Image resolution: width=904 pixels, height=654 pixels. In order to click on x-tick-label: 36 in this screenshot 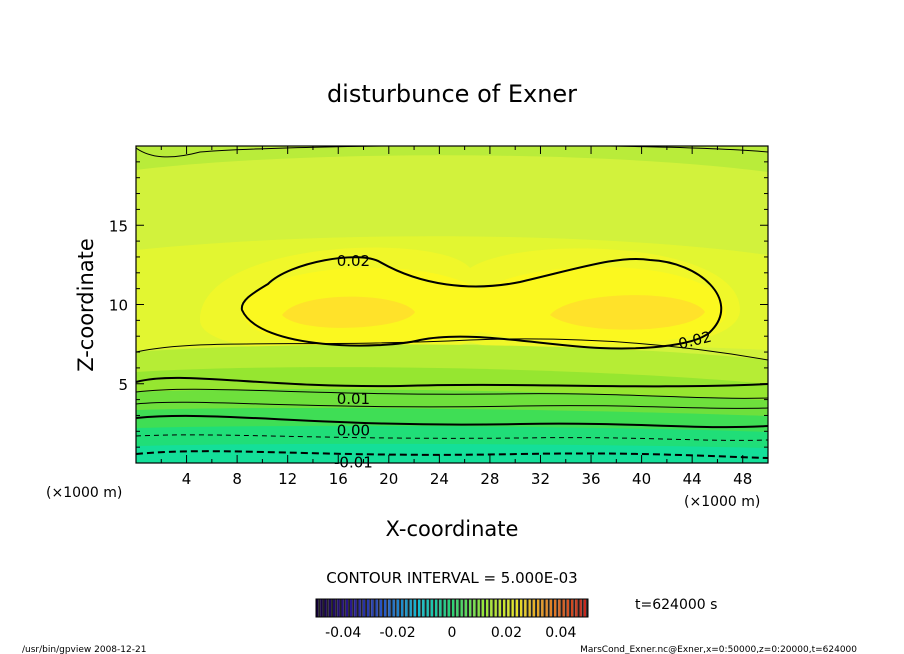, I will do `click(590, 479)`.